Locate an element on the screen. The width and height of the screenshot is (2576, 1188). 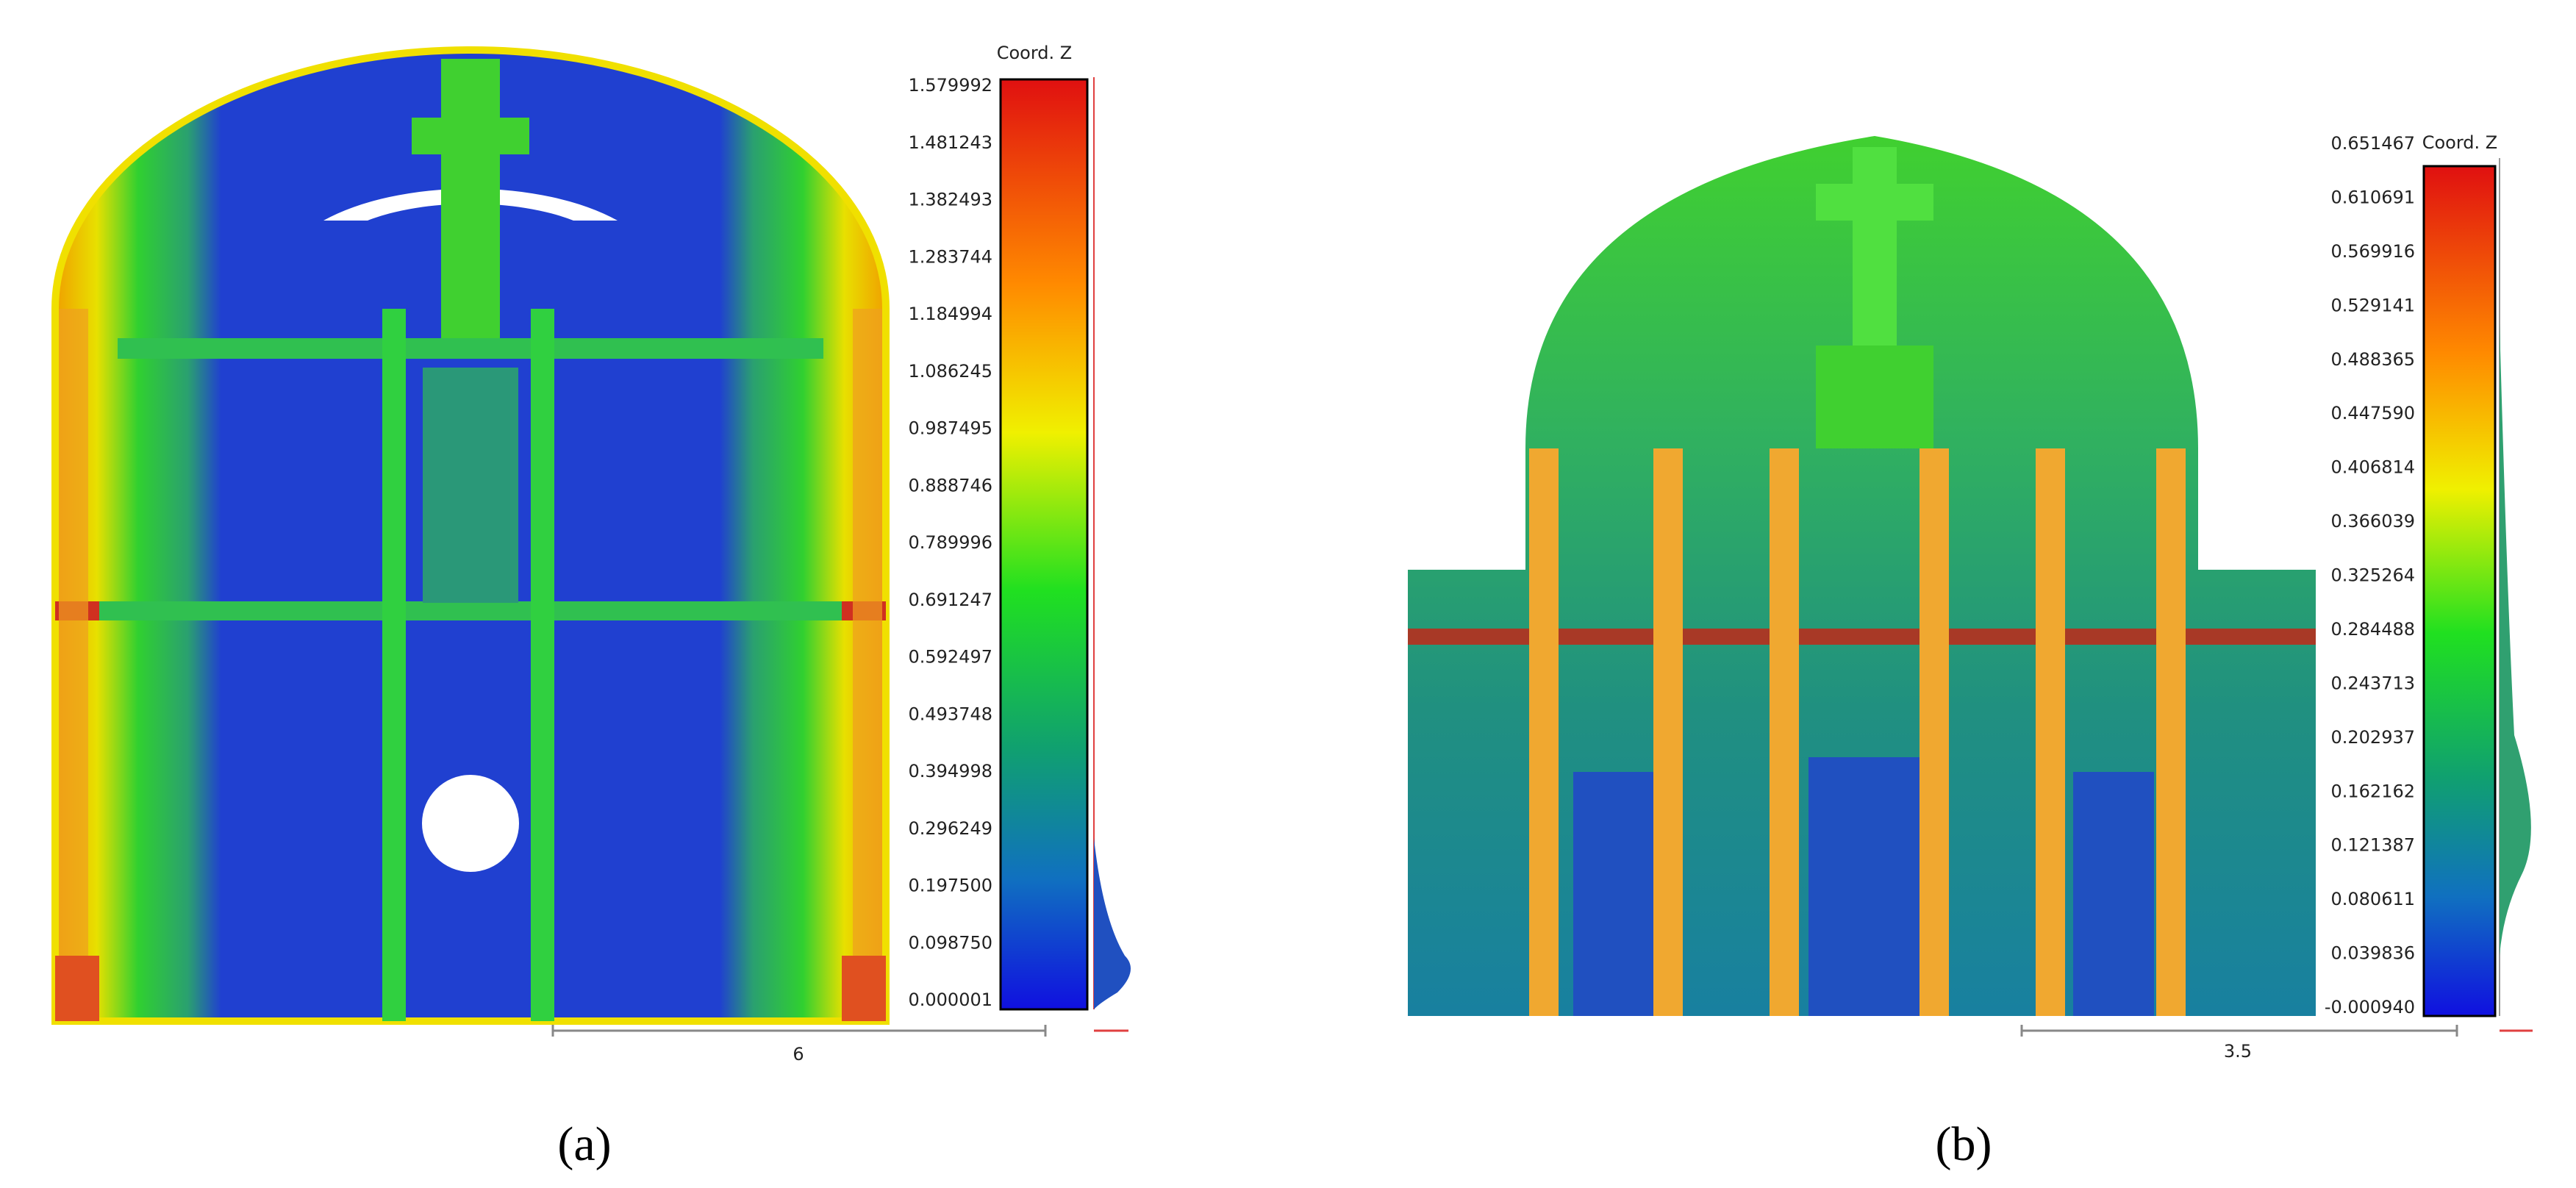
colorbar-tick-label: 0.493748 is located at coordinates (950, 714).